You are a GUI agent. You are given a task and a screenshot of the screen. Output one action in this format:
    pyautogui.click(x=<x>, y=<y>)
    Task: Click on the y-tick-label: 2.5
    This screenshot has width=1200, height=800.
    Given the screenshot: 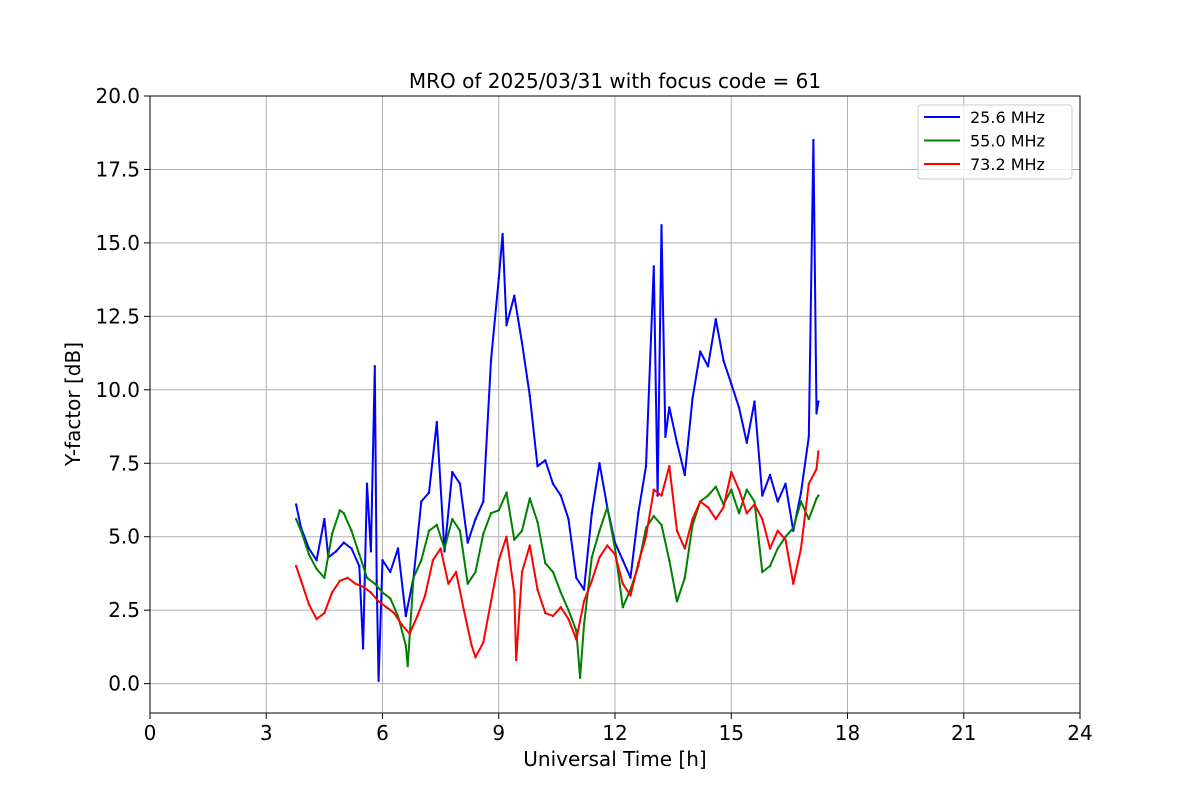 What is the action you would take?
    pyautogui.click(x=124, y=610)
    